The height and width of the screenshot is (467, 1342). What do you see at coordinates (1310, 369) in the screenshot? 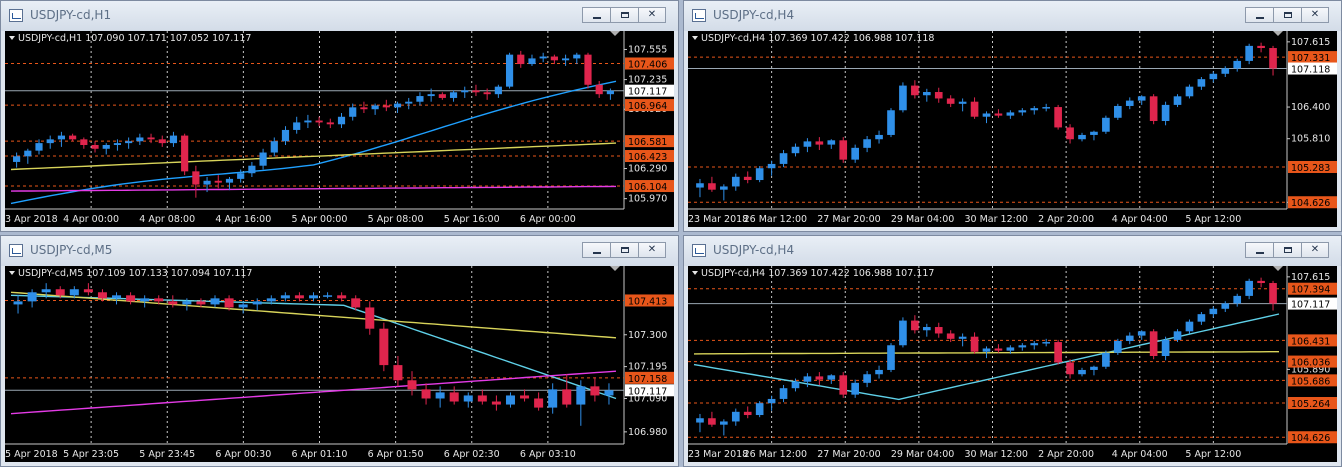
I see `y-axis-label: 105.890` at bounding box center [1310, 369].